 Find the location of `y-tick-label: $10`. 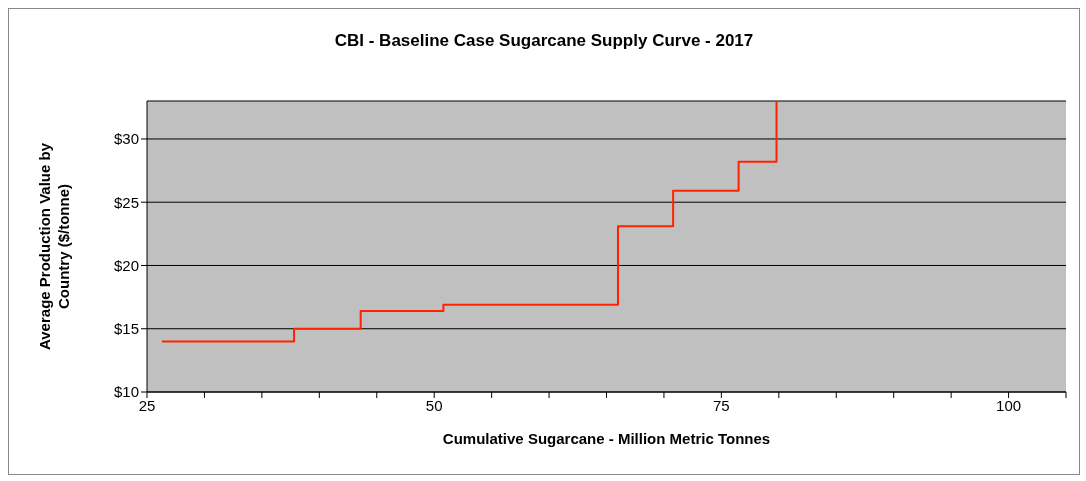

y-tick-label: $10 is located at coordinates (126, 392).